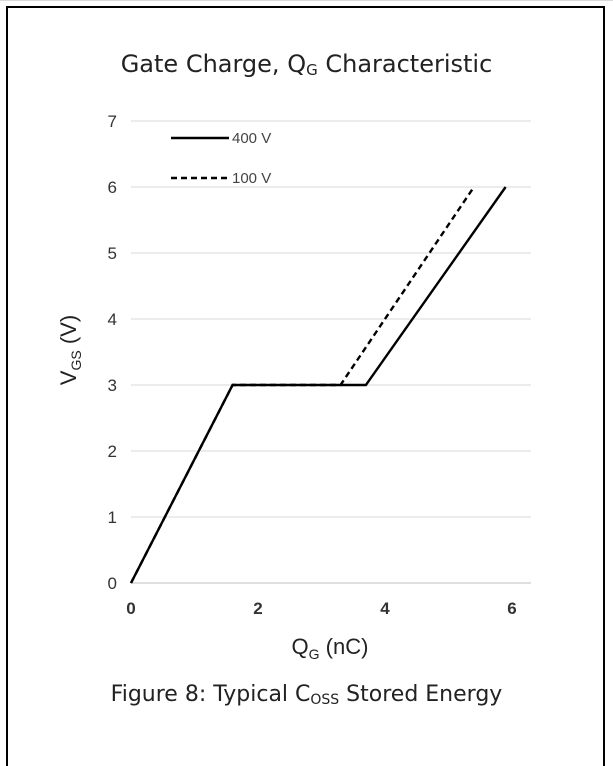 The image size is (613, 766). I want to click on x-tick-label: 0, so click(130, 608).